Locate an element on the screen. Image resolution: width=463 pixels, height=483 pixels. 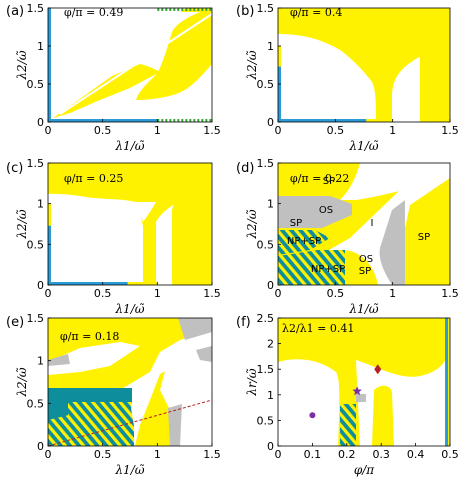
panel-a-ytick-label-1: 0.5 is located at coordinates (36, 84).